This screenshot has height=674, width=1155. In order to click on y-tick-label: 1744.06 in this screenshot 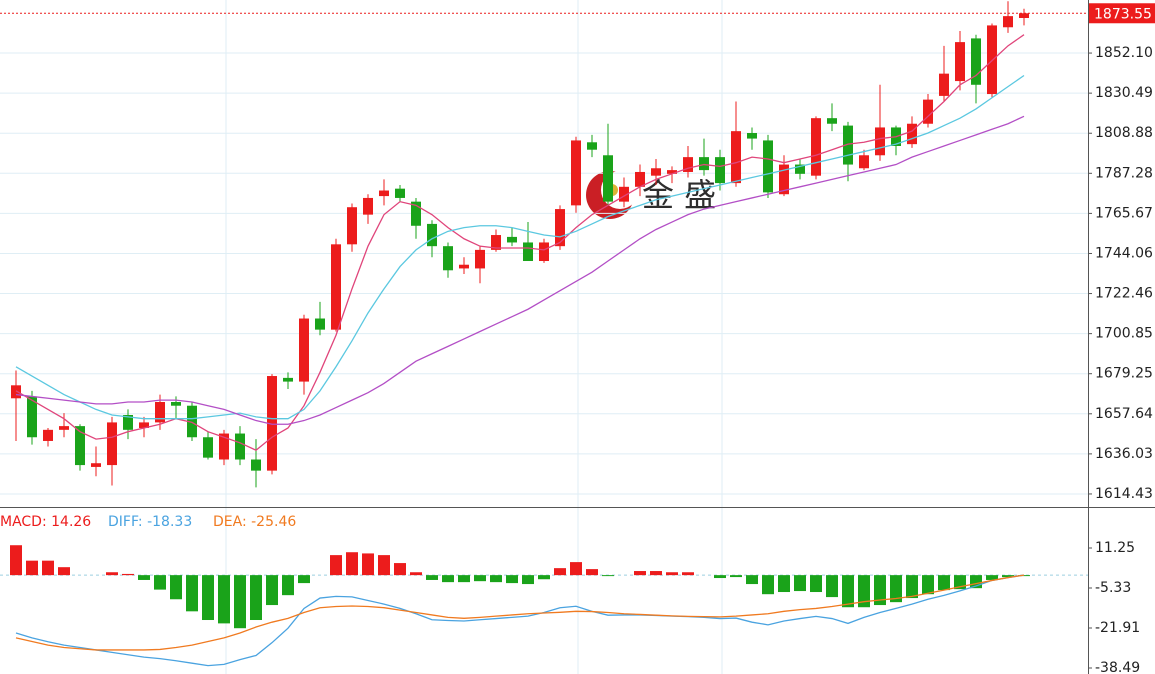, I will do `click(1124, 253)`.